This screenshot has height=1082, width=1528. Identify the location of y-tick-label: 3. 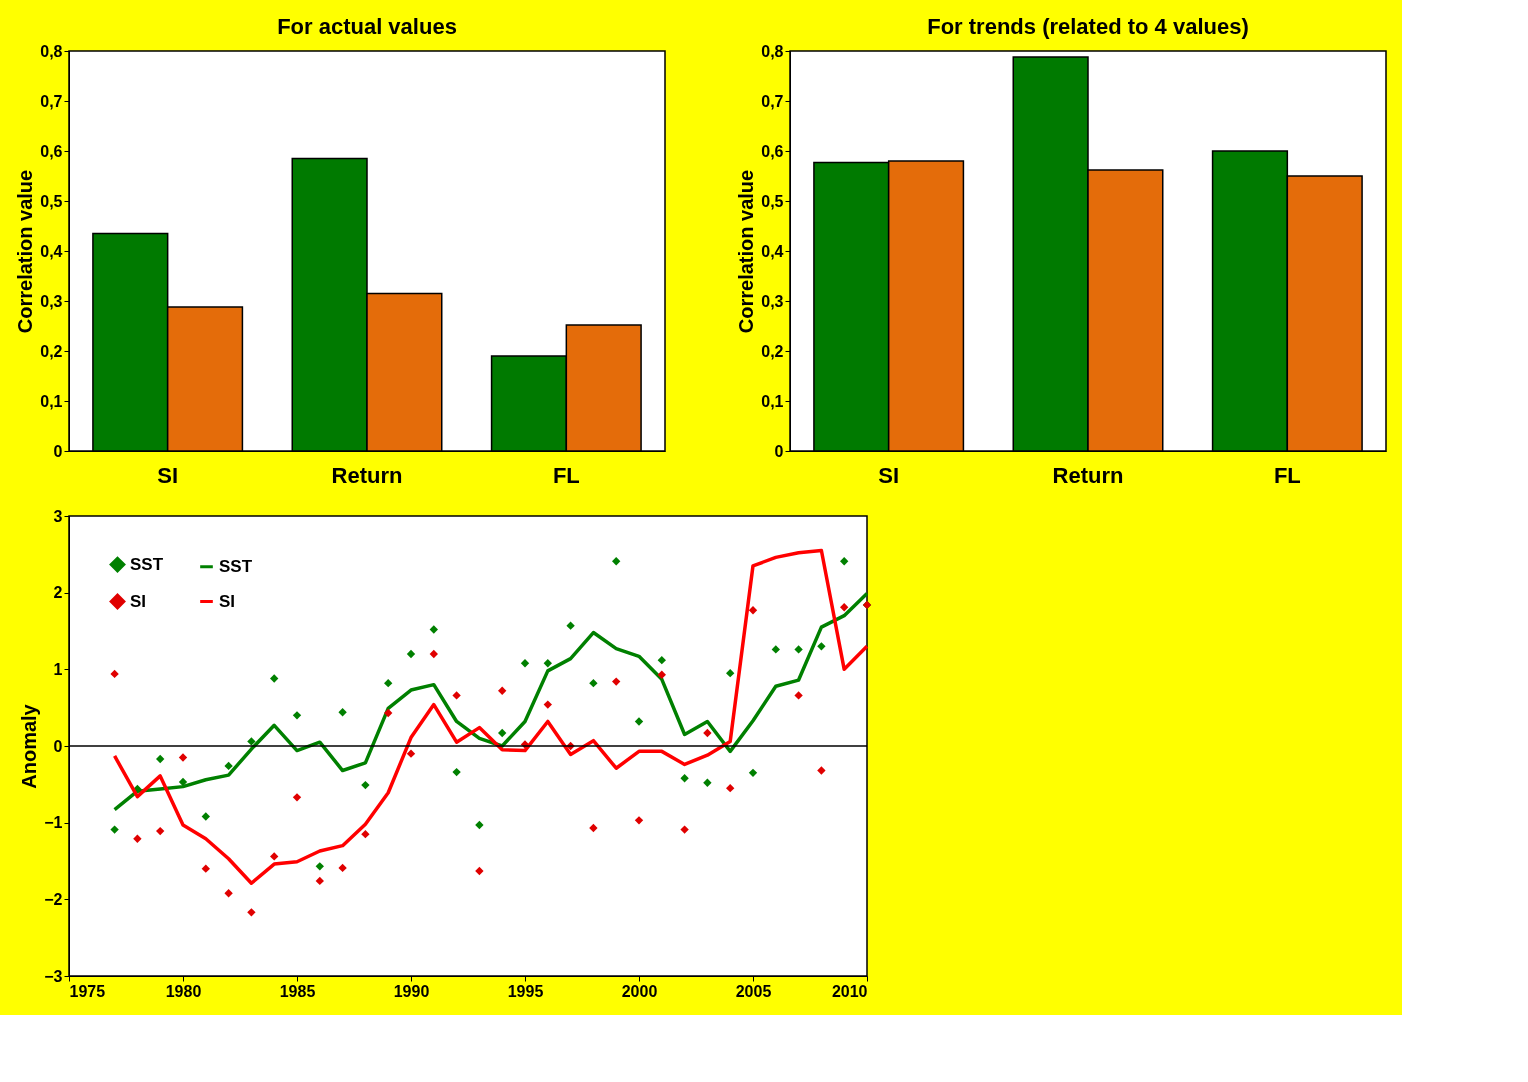
(58, 516).